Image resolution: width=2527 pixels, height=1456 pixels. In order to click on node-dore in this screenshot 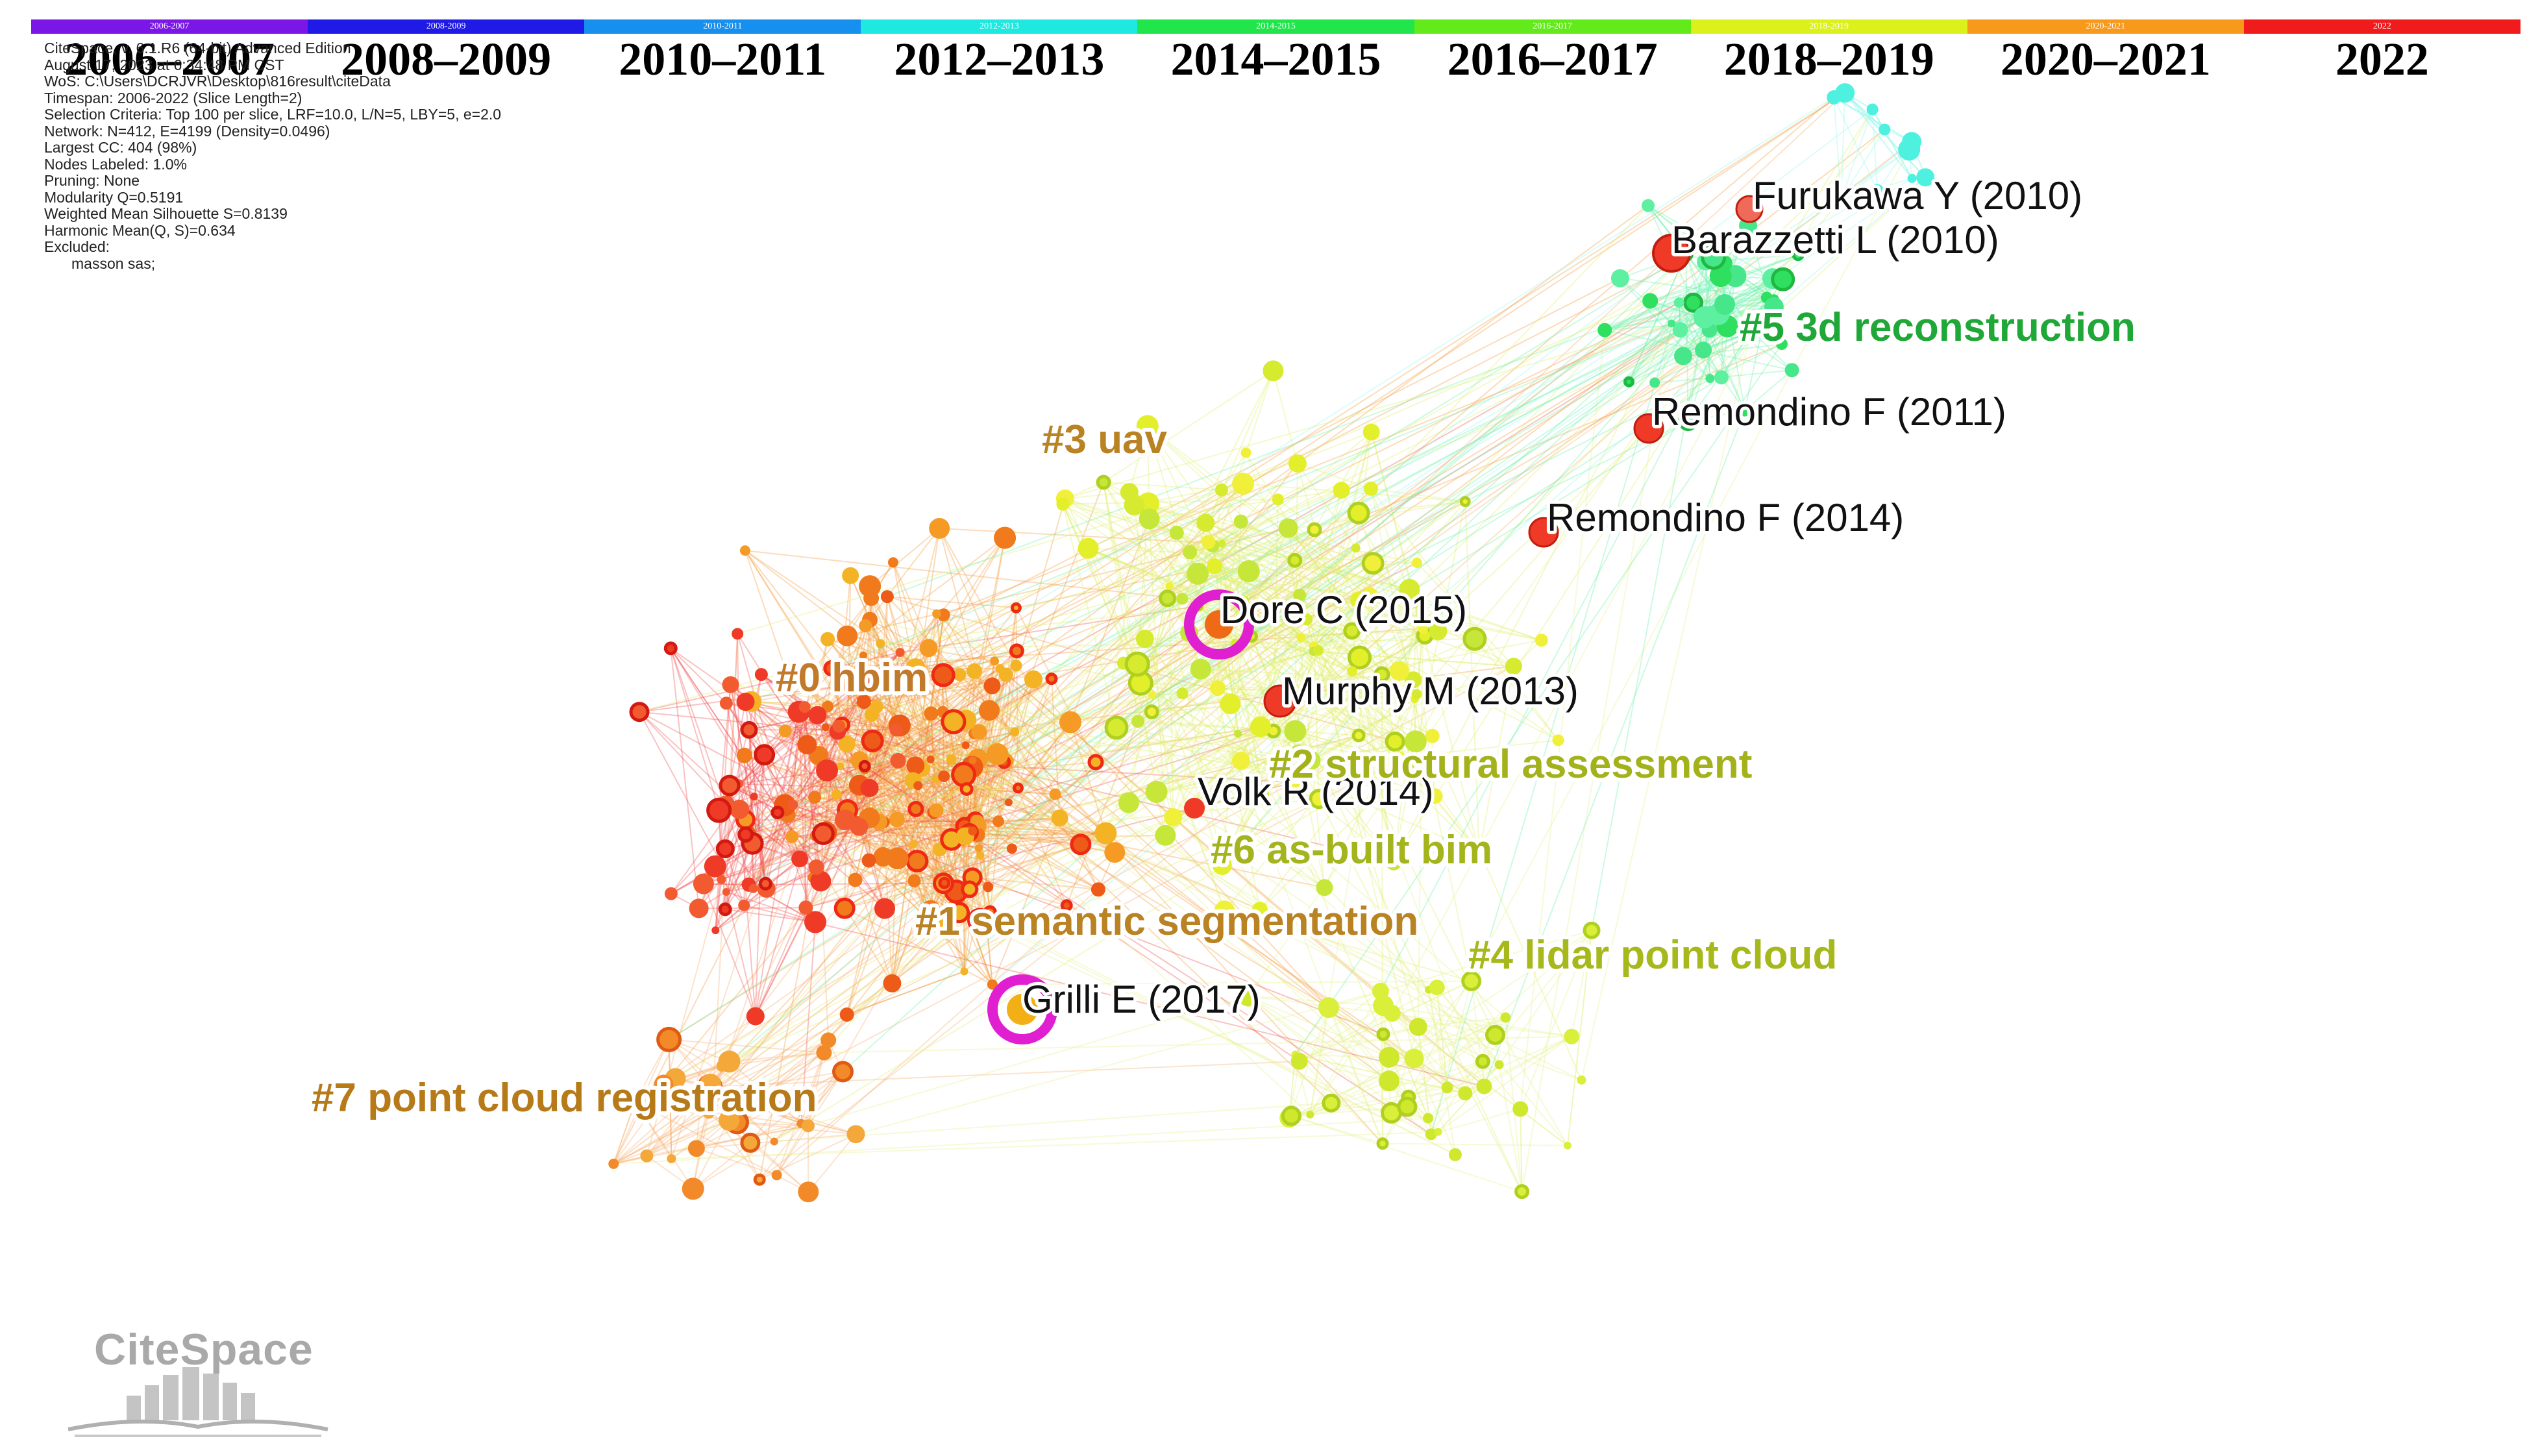, I will do `click(1219, 624)`.